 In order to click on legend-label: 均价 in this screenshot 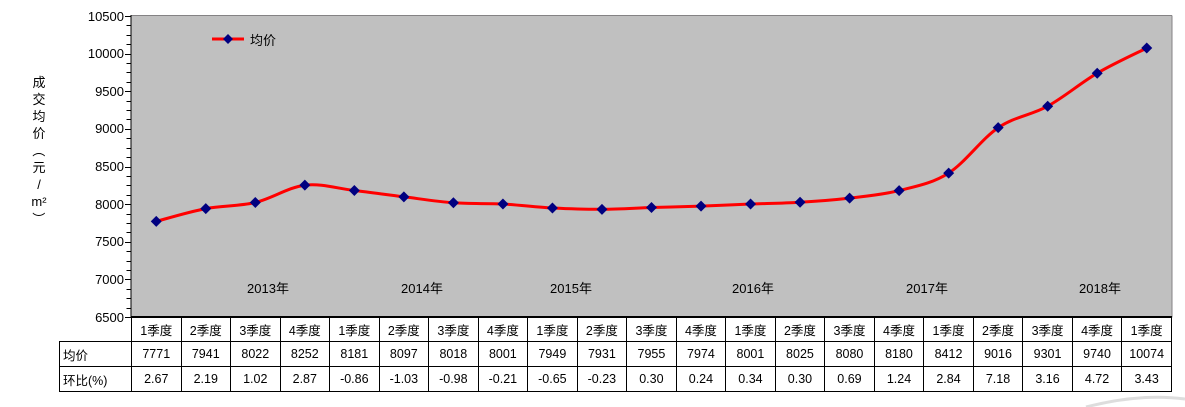, I will do `click(263, 40)`.